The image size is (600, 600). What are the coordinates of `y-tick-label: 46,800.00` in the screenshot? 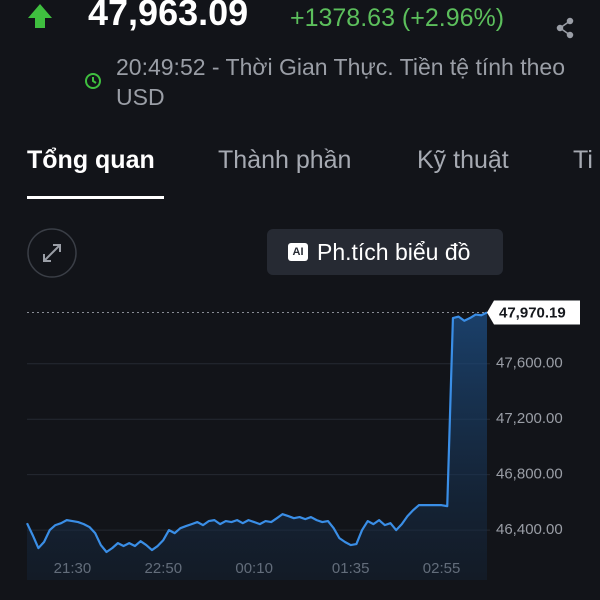 It's located at (529, 474).